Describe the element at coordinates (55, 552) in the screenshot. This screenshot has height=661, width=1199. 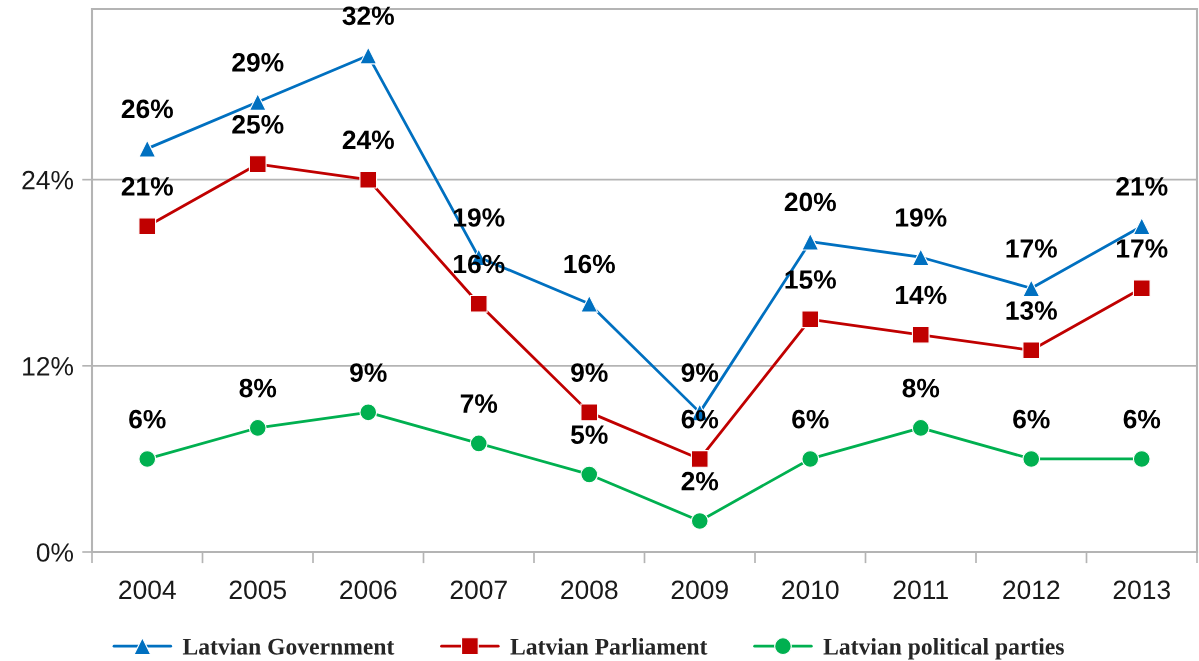
I see `y-tick-label: 0%` at that location.